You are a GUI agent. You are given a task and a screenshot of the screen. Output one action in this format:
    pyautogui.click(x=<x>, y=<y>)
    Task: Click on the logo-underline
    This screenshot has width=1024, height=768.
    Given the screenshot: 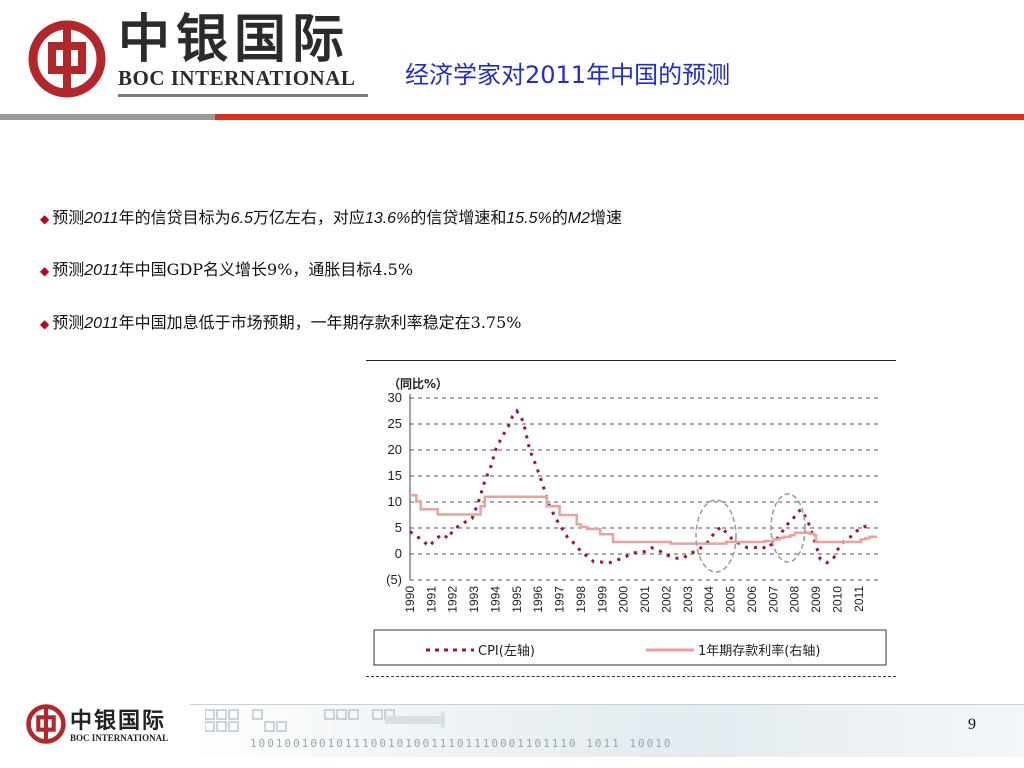 What is the action you would take?
    pyautogui.click(x=243, y=95)
    